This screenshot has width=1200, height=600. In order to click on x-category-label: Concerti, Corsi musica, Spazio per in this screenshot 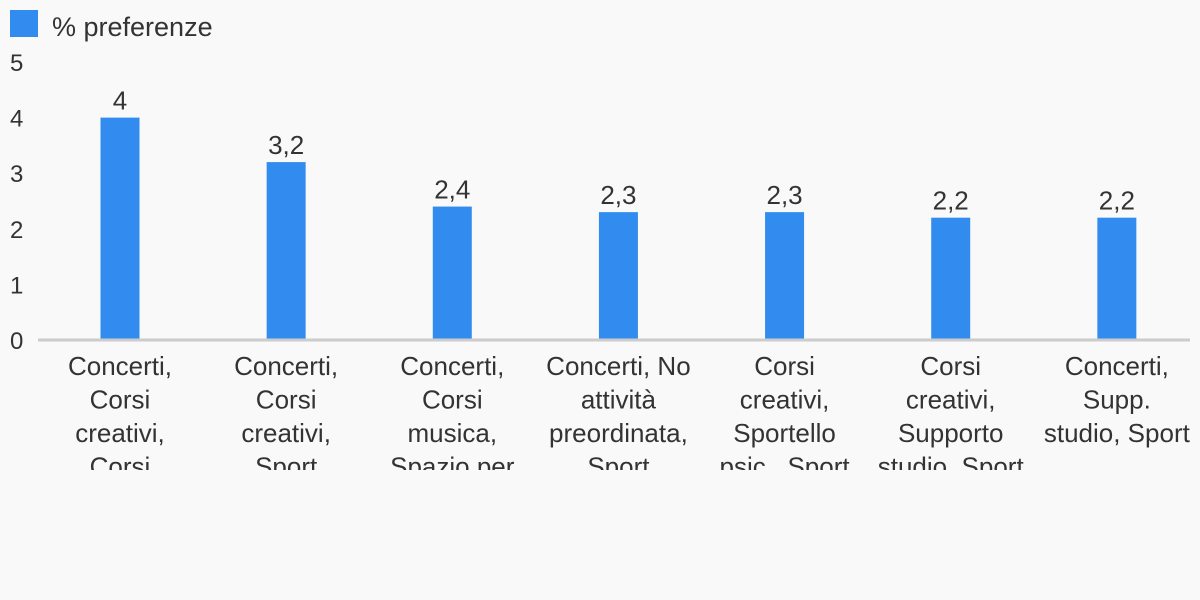, I will do `click(452, 416)`.